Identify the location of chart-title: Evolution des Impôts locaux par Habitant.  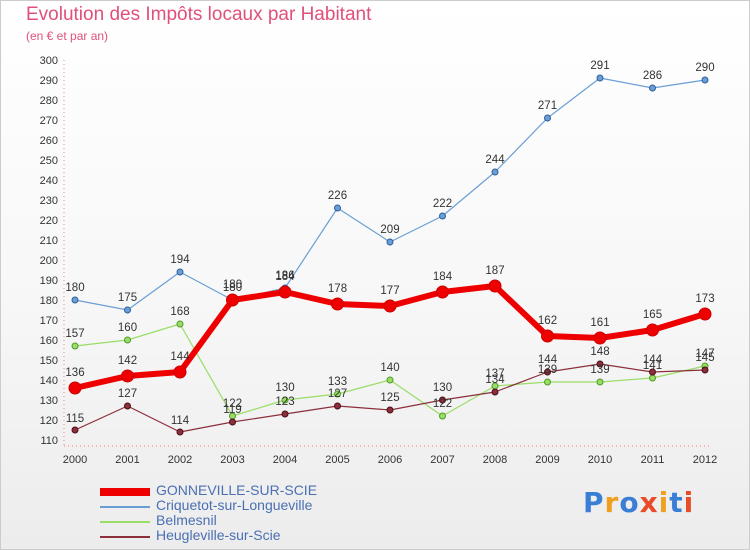
(199, 14).